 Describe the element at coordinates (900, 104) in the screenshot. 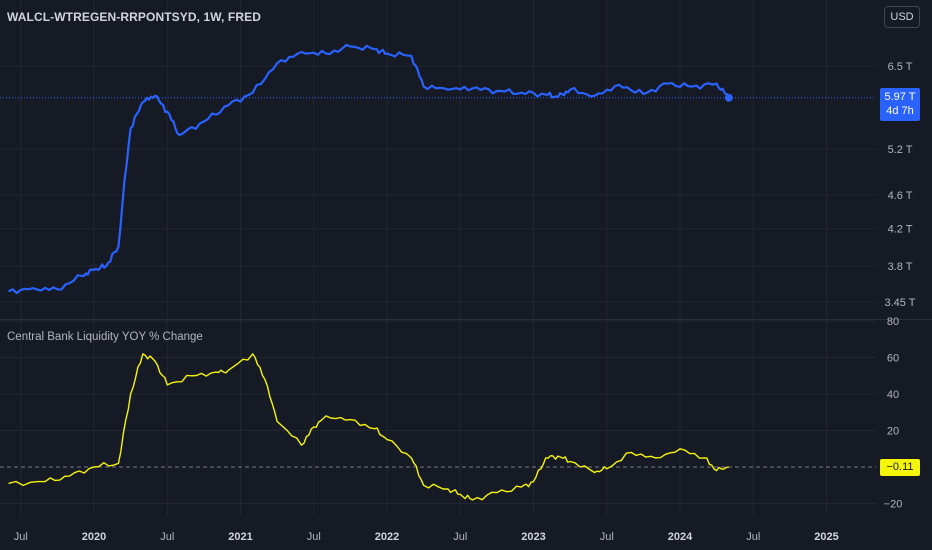

I see `last-price-label: 5.97 T 4d 7h` at that location.